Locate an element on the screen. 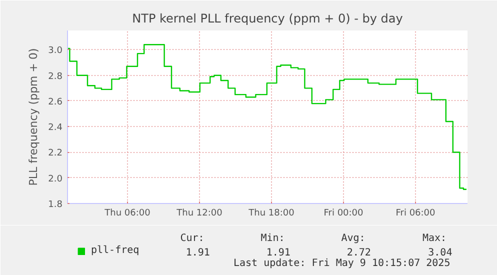 The height and width of the screenshot is (275, 497). x-tick-label: Thu 18:00 is located at coordinates (271, 213).